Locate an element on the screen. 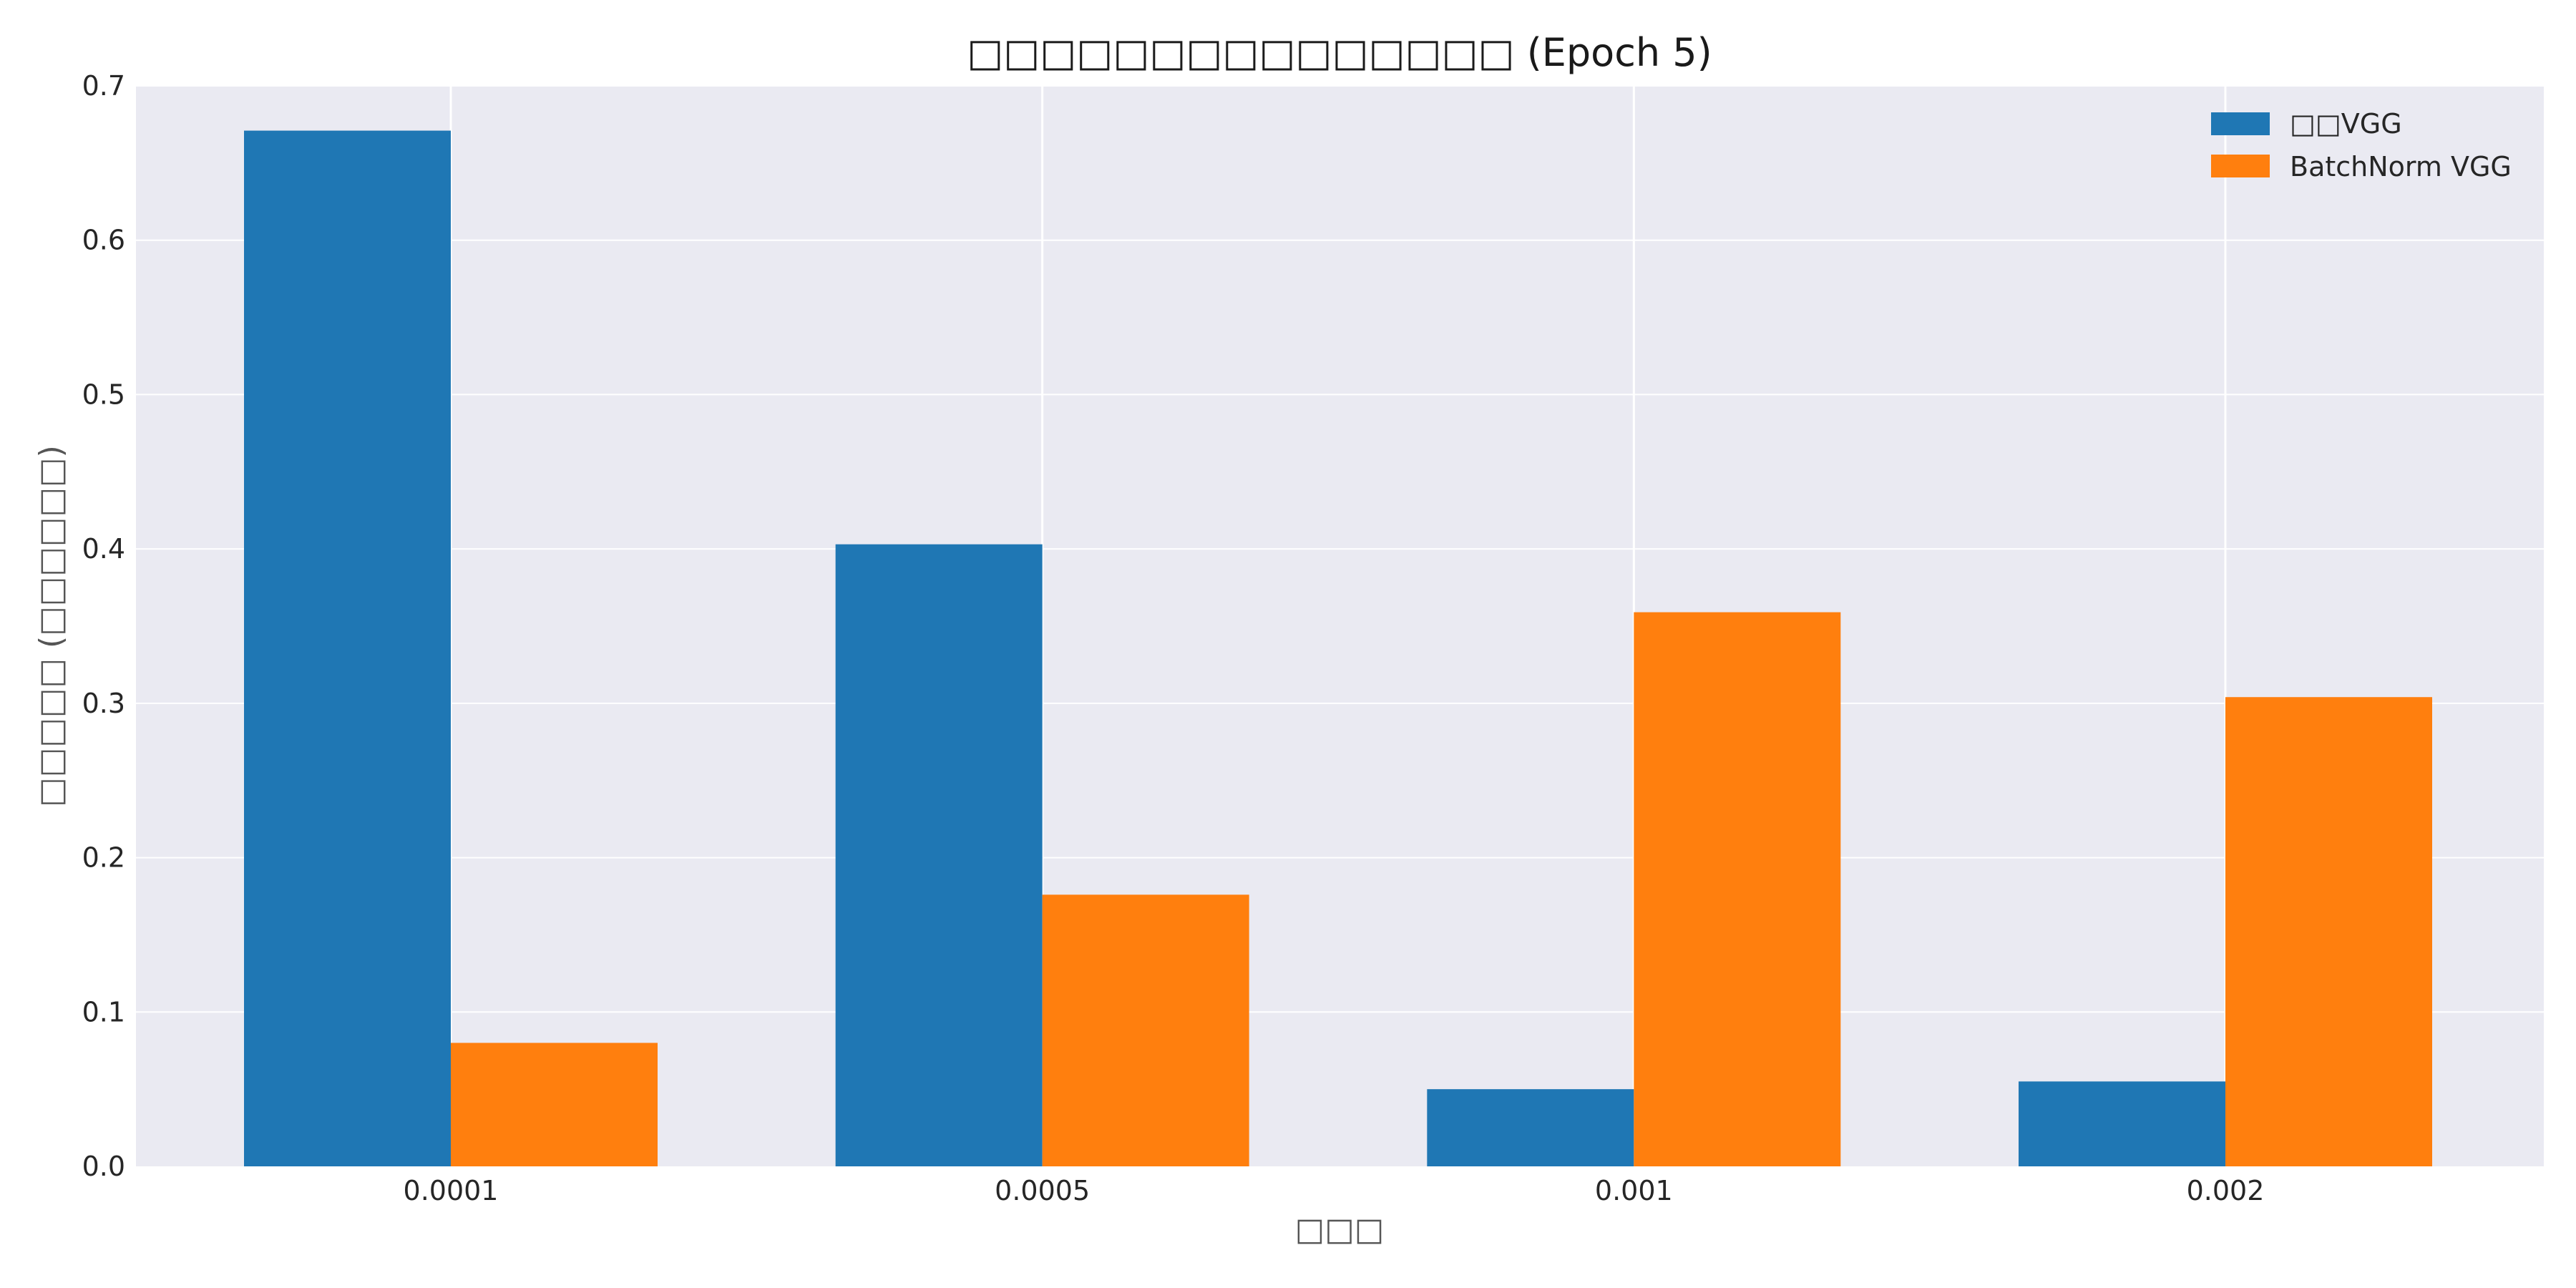 The image size is (2576, 1288). bar-series-2-0.0001 is located at coordinates (554, 1104).